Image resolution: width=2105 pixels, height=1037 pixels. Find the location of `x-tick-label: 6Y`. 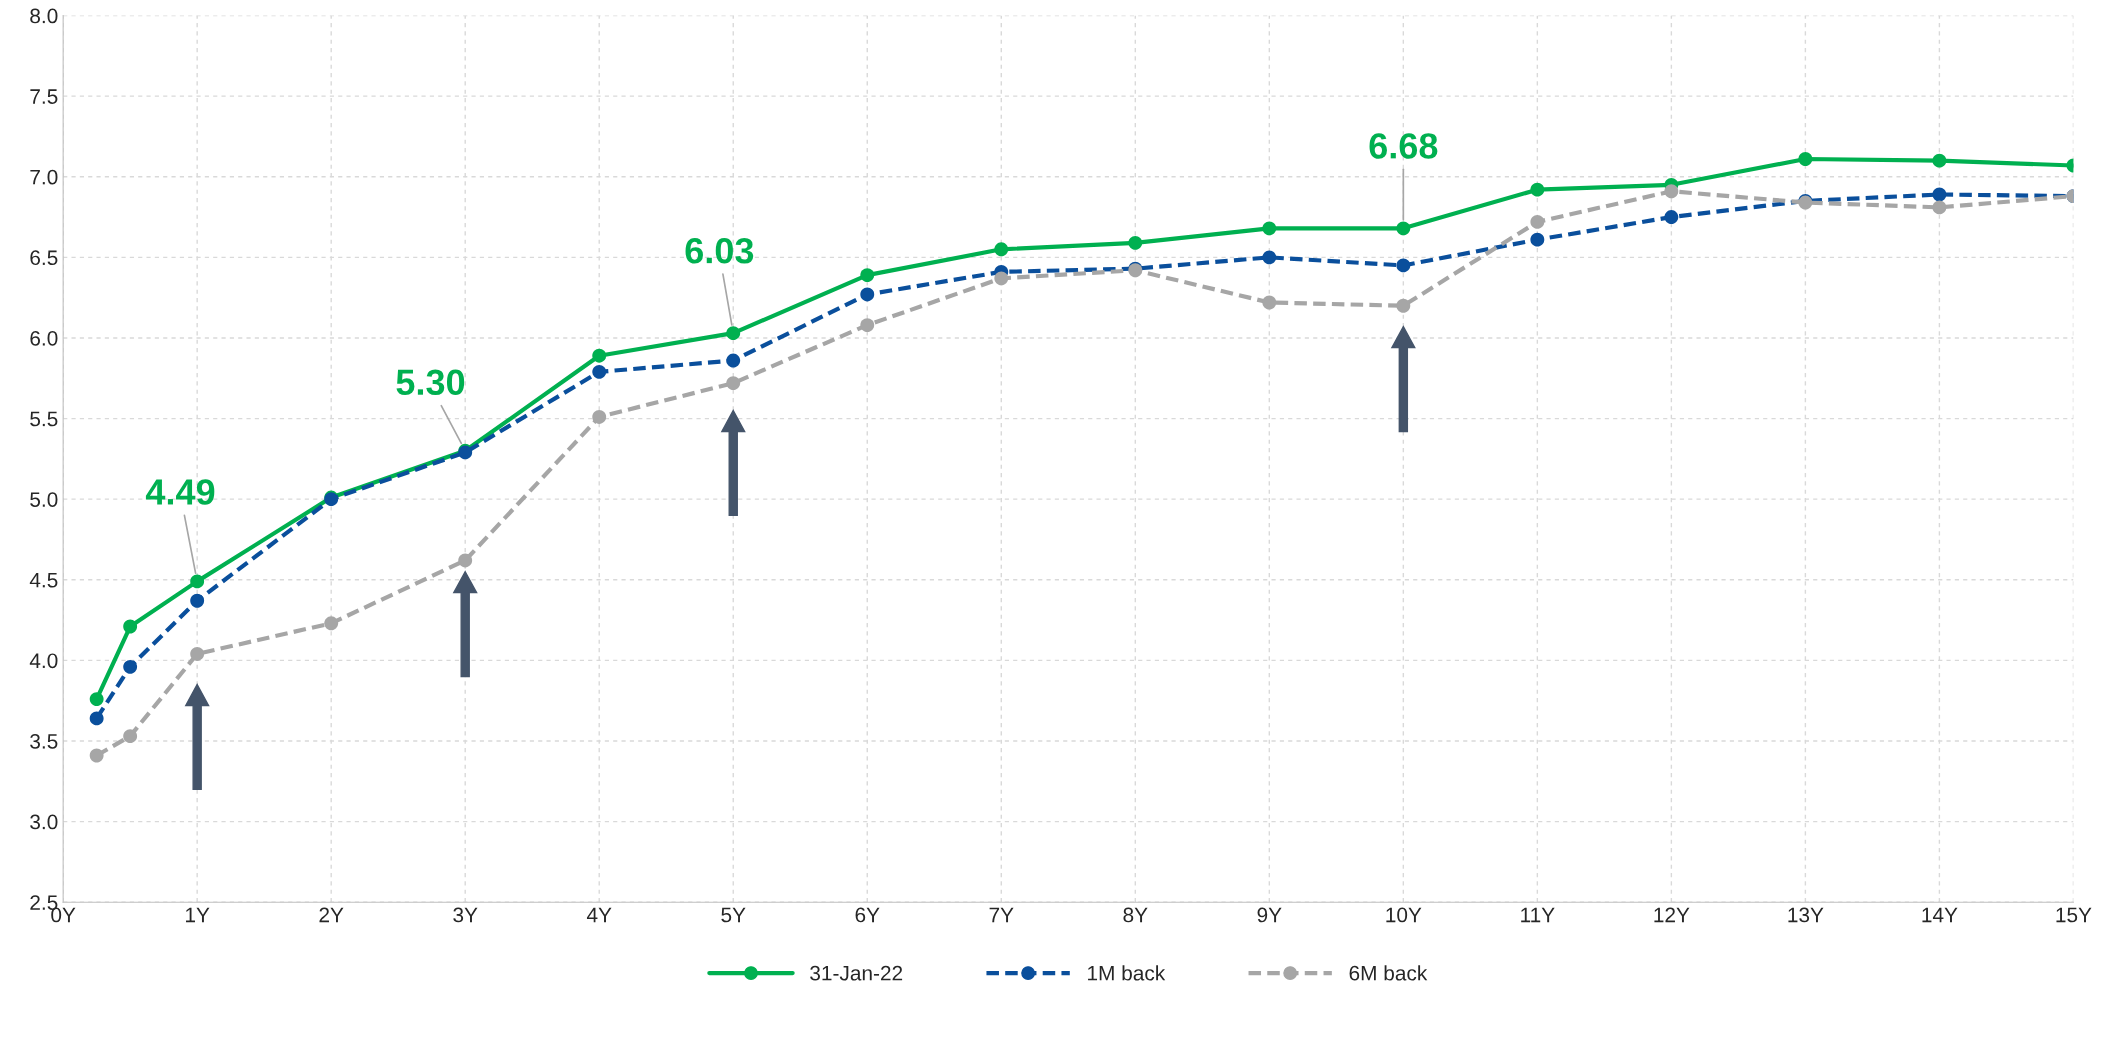

x-tick-label: 6Y is located at coordinates (867, 915).